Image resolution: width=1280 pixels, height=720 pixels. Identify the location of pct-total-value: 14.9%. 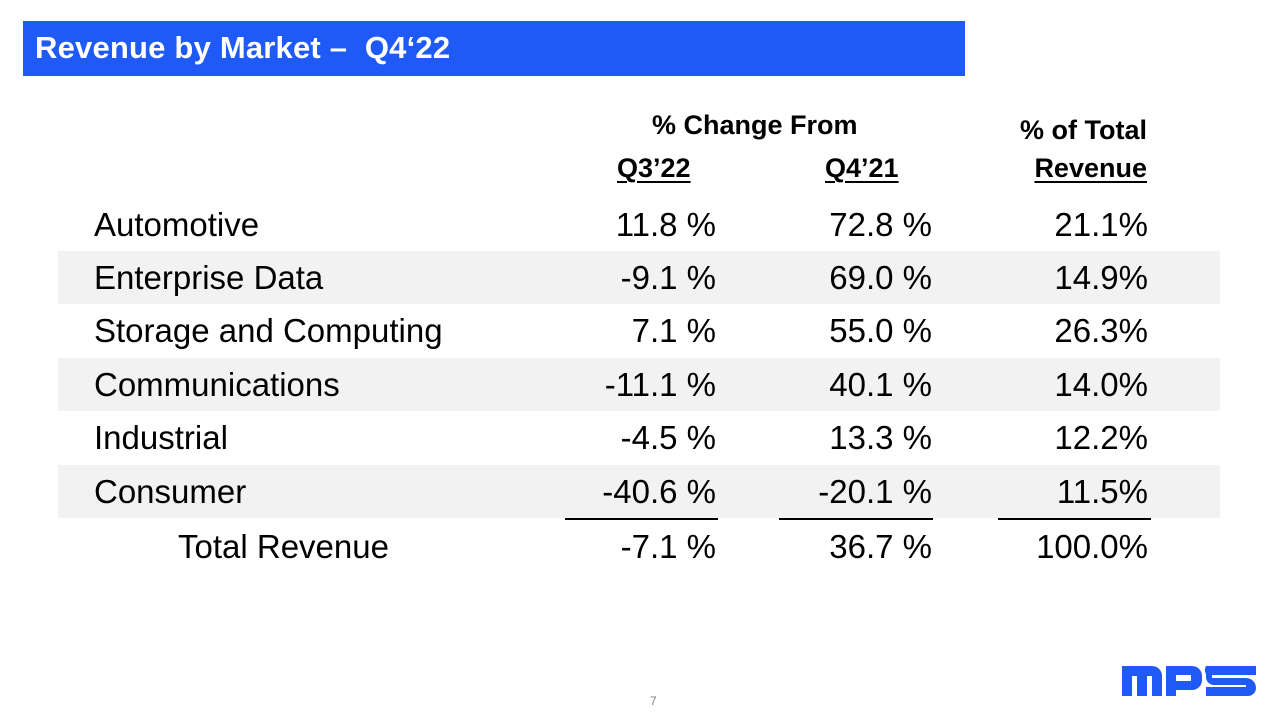
(1101, 277).